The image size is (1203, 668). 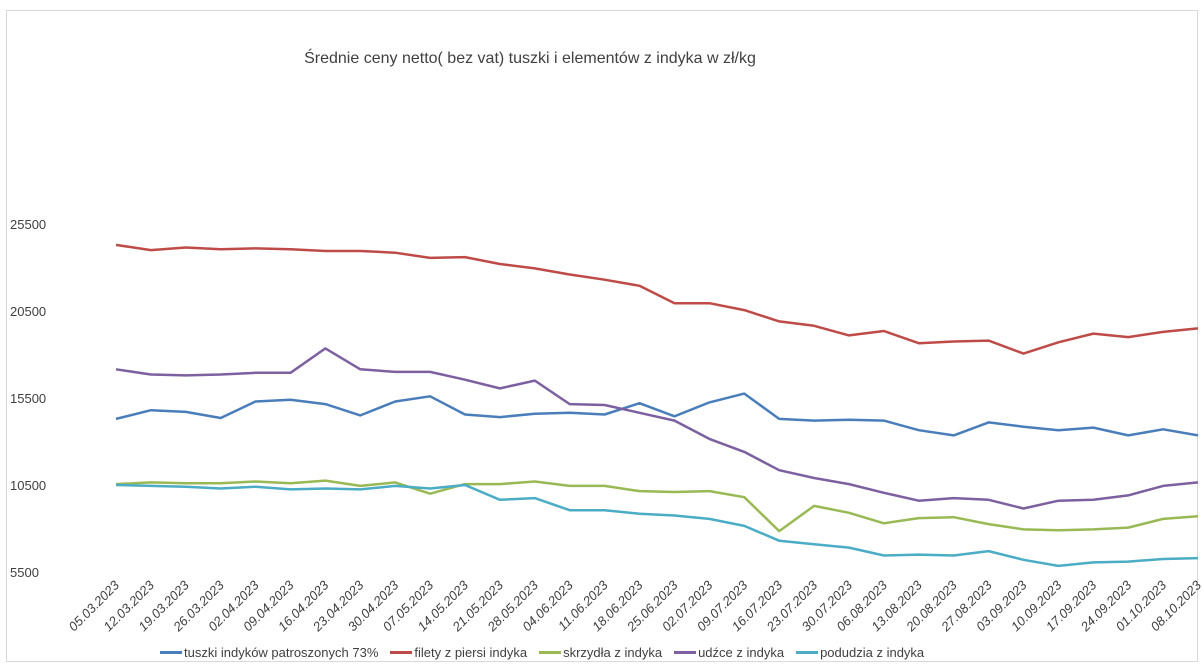 I want to click on legend-label: udźce z indyka, so click(x=741, y=652).